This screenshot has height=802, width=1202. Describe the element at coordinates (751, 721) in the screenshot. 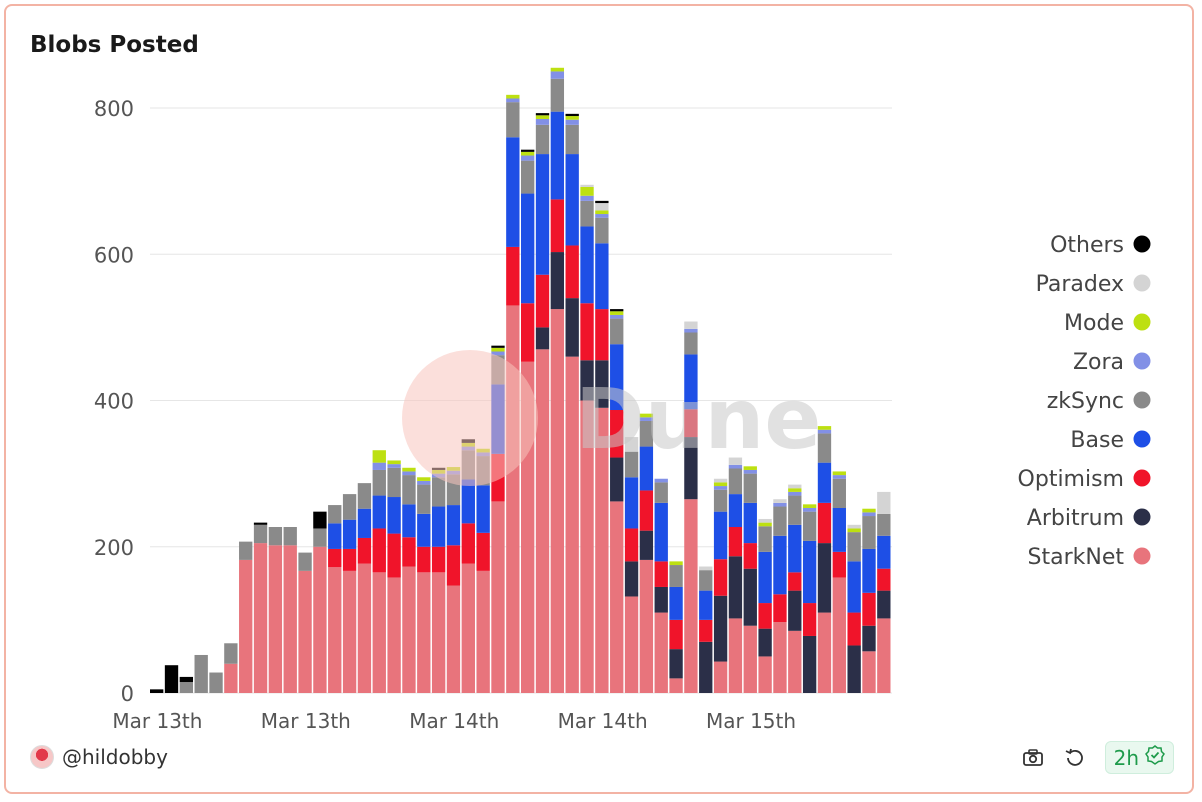

I see `x-tick-label: Mar 15th` at that location.